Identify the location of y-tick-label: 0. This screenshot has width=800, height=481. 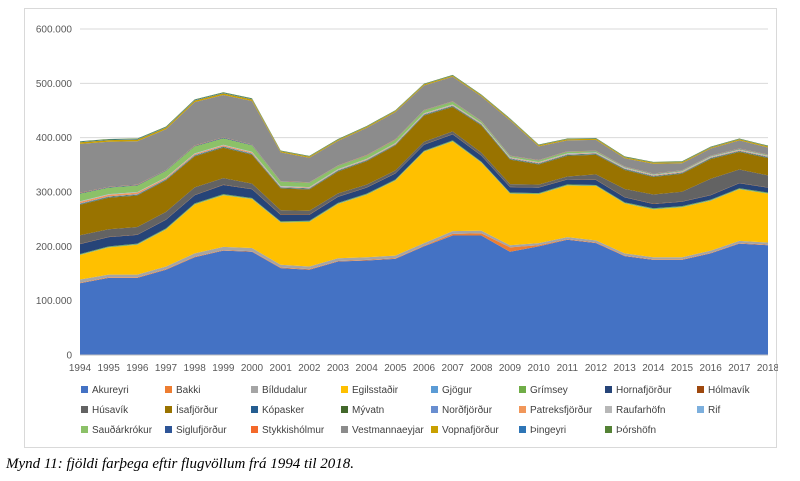
(69, 356).